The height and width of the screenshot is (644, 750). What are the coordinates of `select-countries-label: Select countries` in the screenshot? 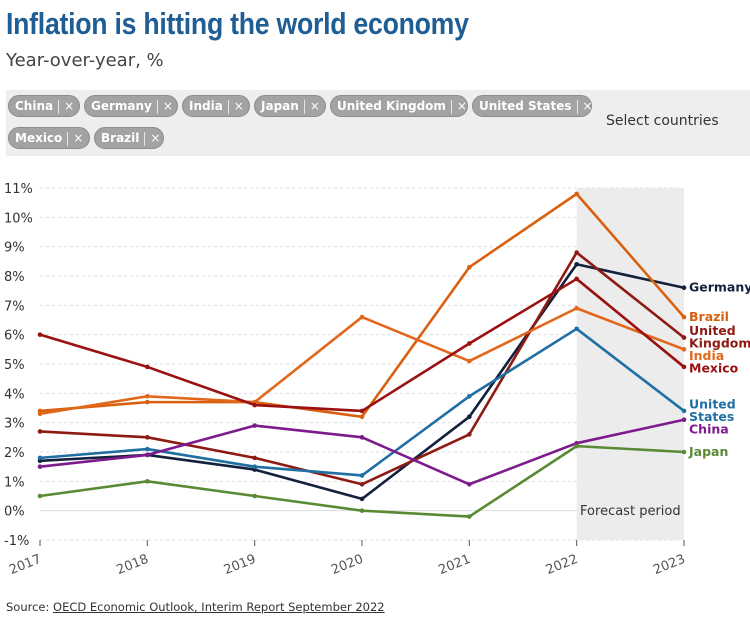 It's located at (662, 121).